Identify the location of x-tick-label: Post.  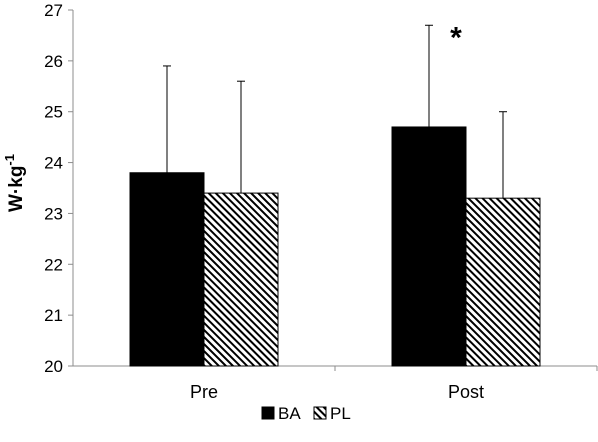
(466, 392).